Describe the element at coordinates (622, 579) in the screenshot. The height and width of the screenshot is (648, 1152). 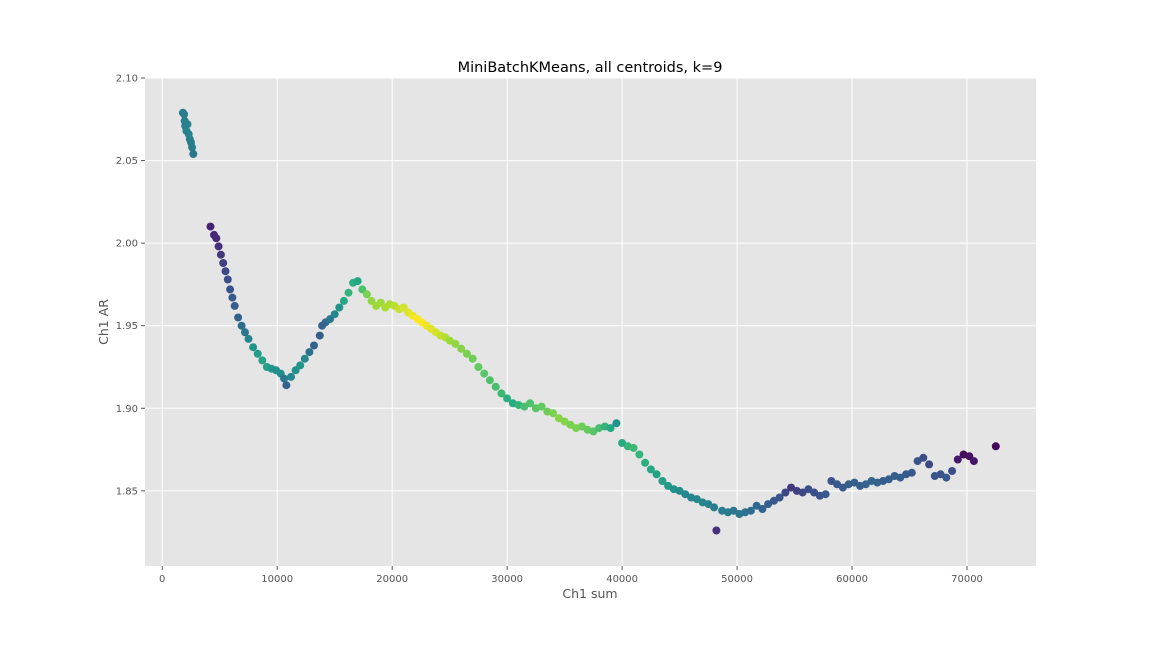
I see `x-tick-label: 40000` at that location.